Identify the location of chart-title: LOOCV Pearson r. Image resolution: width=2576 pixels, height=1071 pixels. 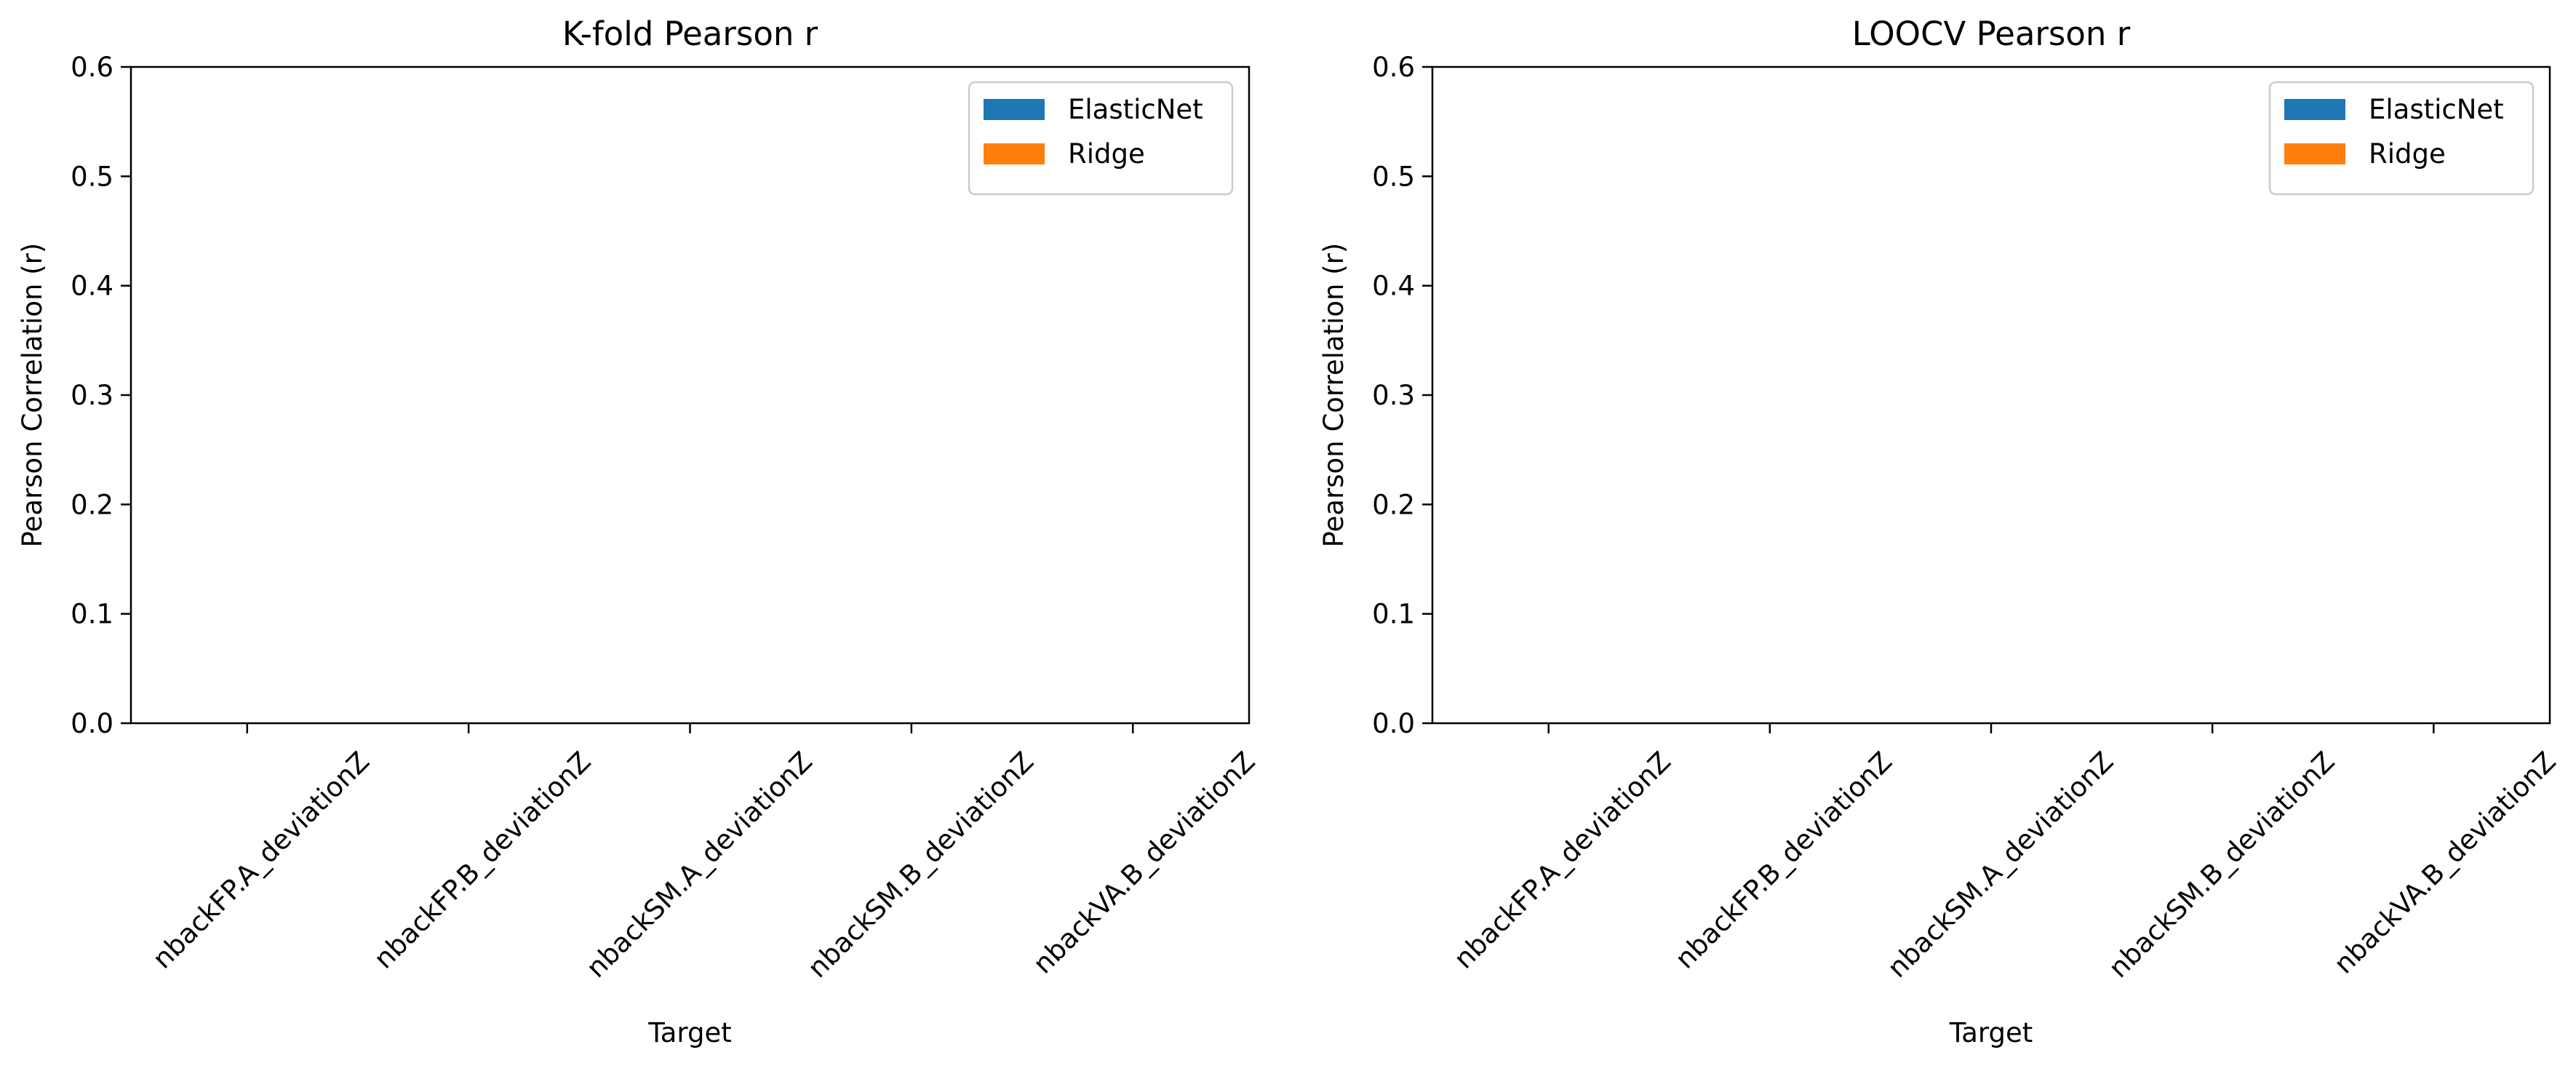
(1991, 34).